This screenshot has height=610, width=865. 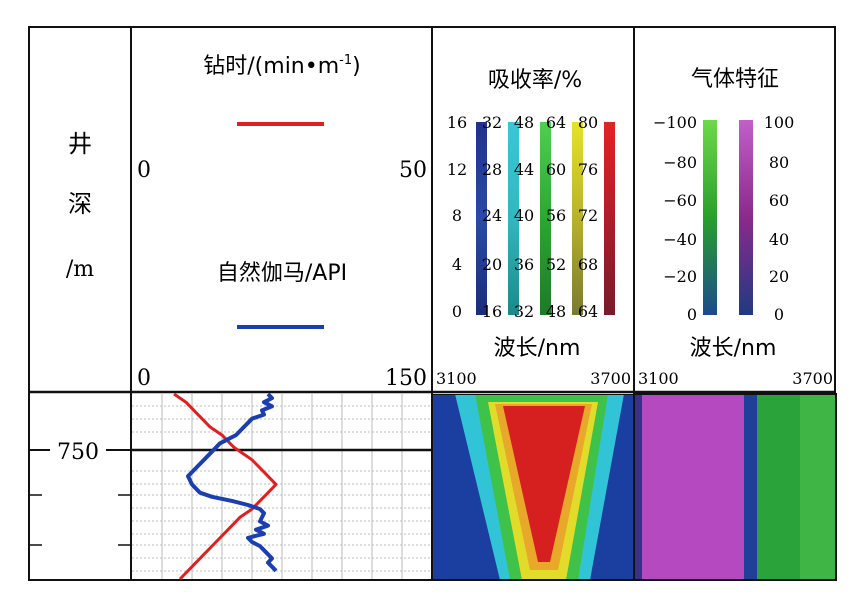 What do you see at coordinates (733, 348) in the screenshot?
I see `gas-xlabel: 波长/nm` at bounding box center [733, 348].